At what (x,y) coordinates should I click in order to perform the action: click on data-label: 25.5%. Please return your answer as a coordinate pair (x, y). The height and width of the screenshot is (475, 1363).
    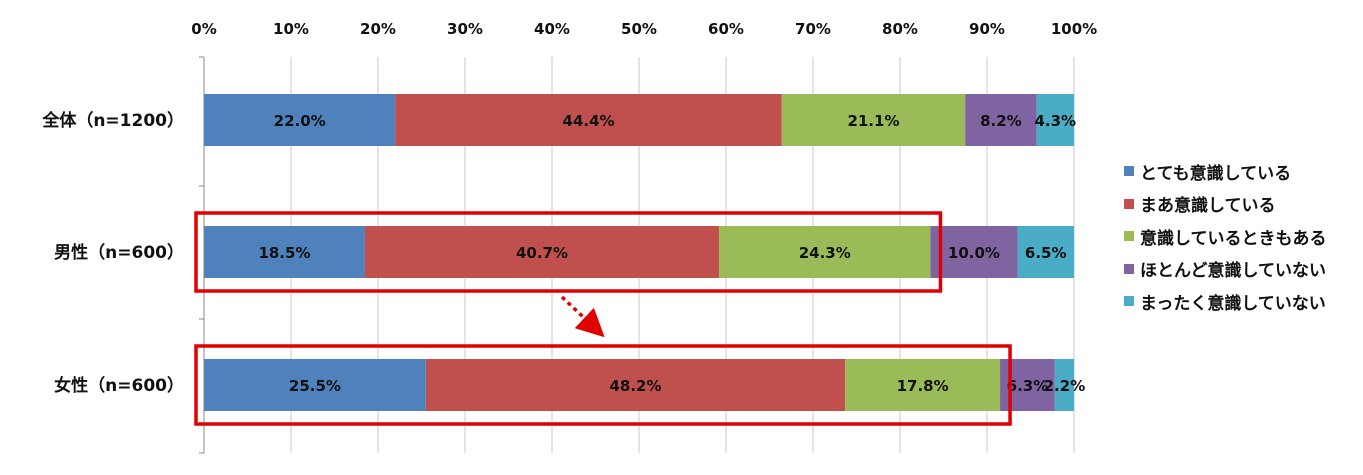
    Looking at the image, I should click on (315, 386).